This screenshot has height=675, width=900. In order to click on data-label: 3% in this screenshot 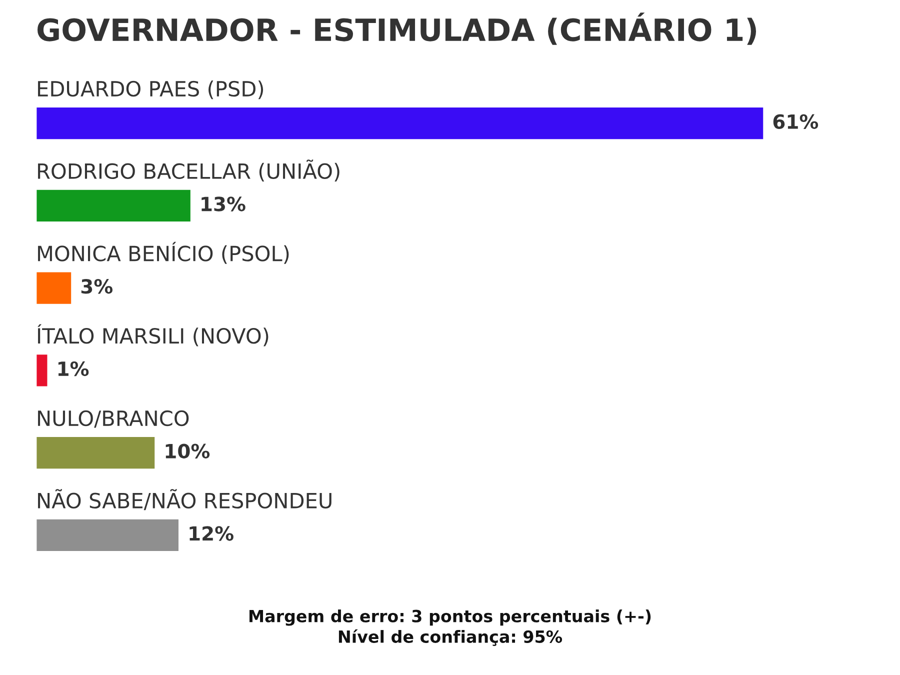, I will do `click(97, 286)`.